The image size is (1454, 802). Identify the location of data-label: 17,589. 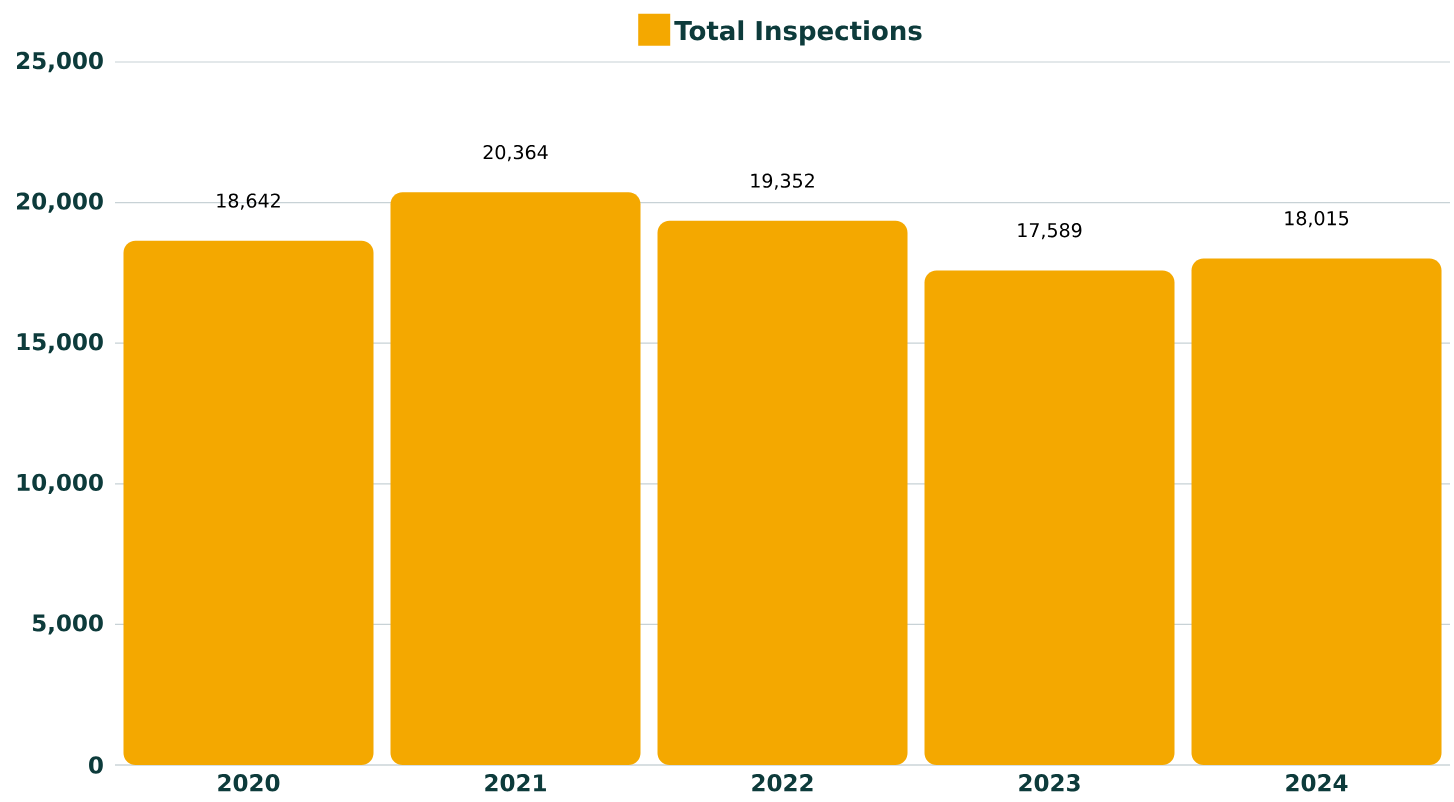
(1050, 231).